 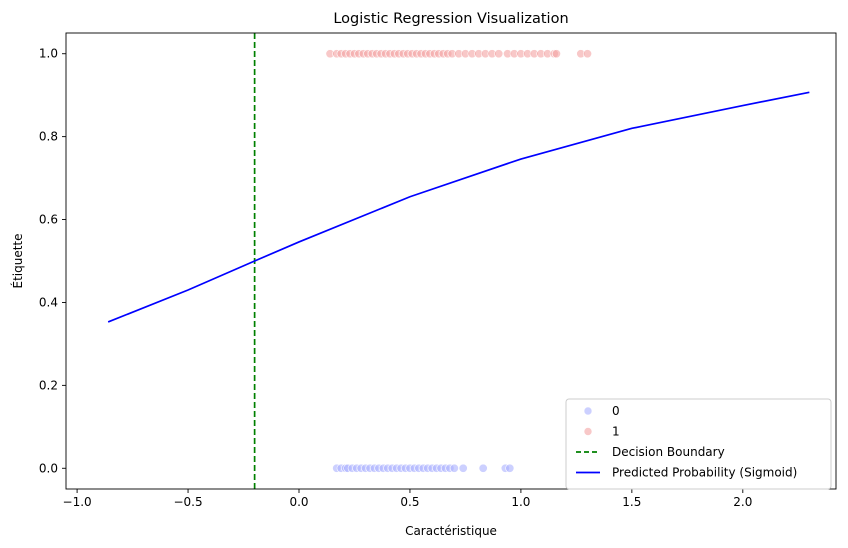 I want to click on y-tick-label: 0.0, so click(x=48, y=468).